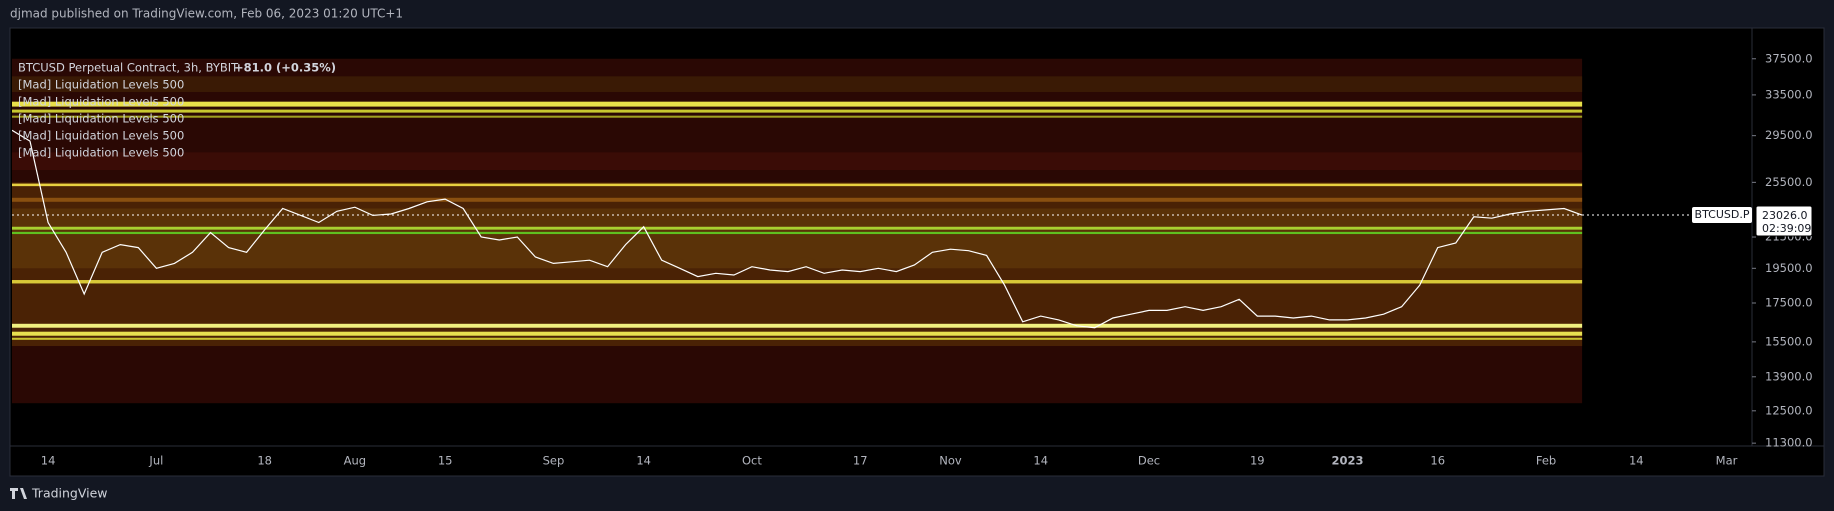 The image size is (1834, 511). Describe the element at coordinates (69, 493) in the screenshot. I see `footer-brand: TradingView` at that location.